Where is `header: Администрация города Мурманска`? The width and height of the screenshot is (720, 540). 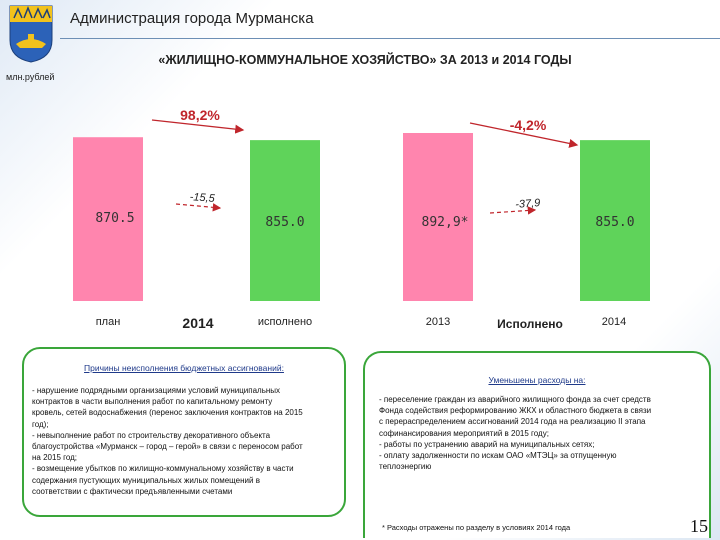 header: Администрация города Мурманска is located at coordinates (360, 31).